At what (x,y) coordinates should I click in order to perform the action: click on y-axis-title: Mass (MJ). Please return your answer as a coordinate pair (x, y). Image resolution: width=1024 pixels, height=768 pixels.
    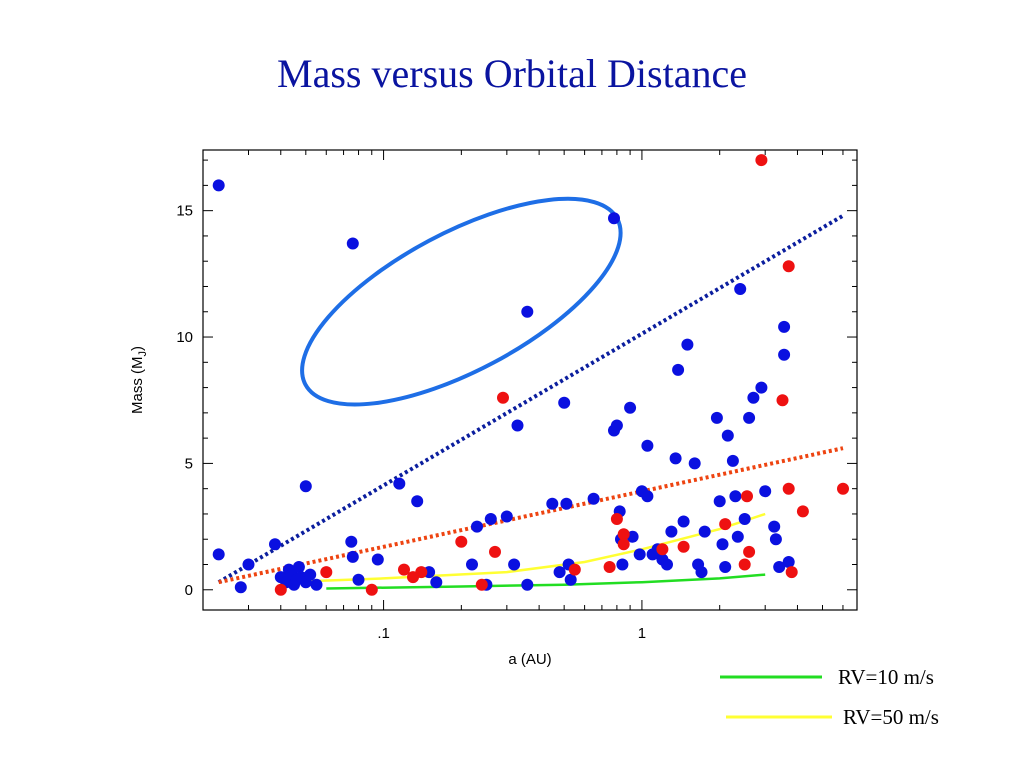
    Looking at the image, I should click on (139, 380).